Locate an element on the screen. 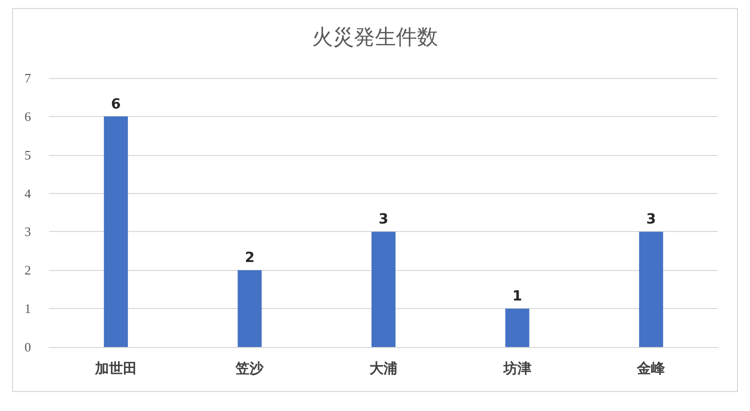  y-tick-label: 7 is located at coordinates (28, 78).